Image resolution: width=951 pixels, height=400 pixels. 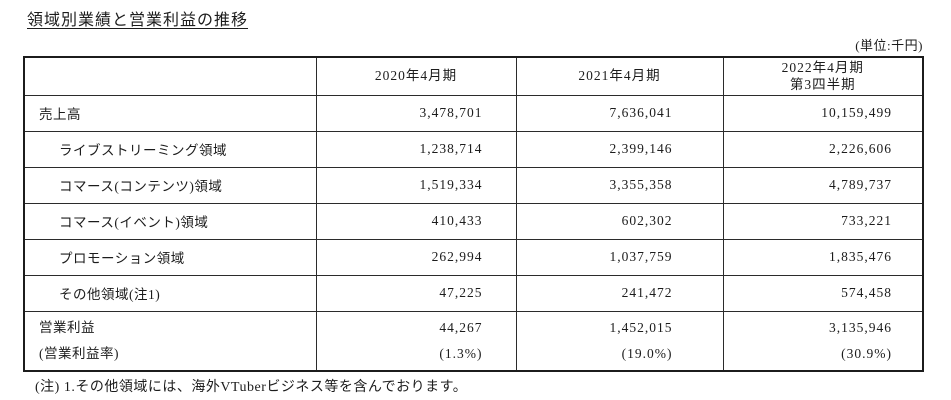 I want to click on table-row-promotion: プロモーション領域 262,994 1,037,759 1,835,476, so click(x=473, y=257).